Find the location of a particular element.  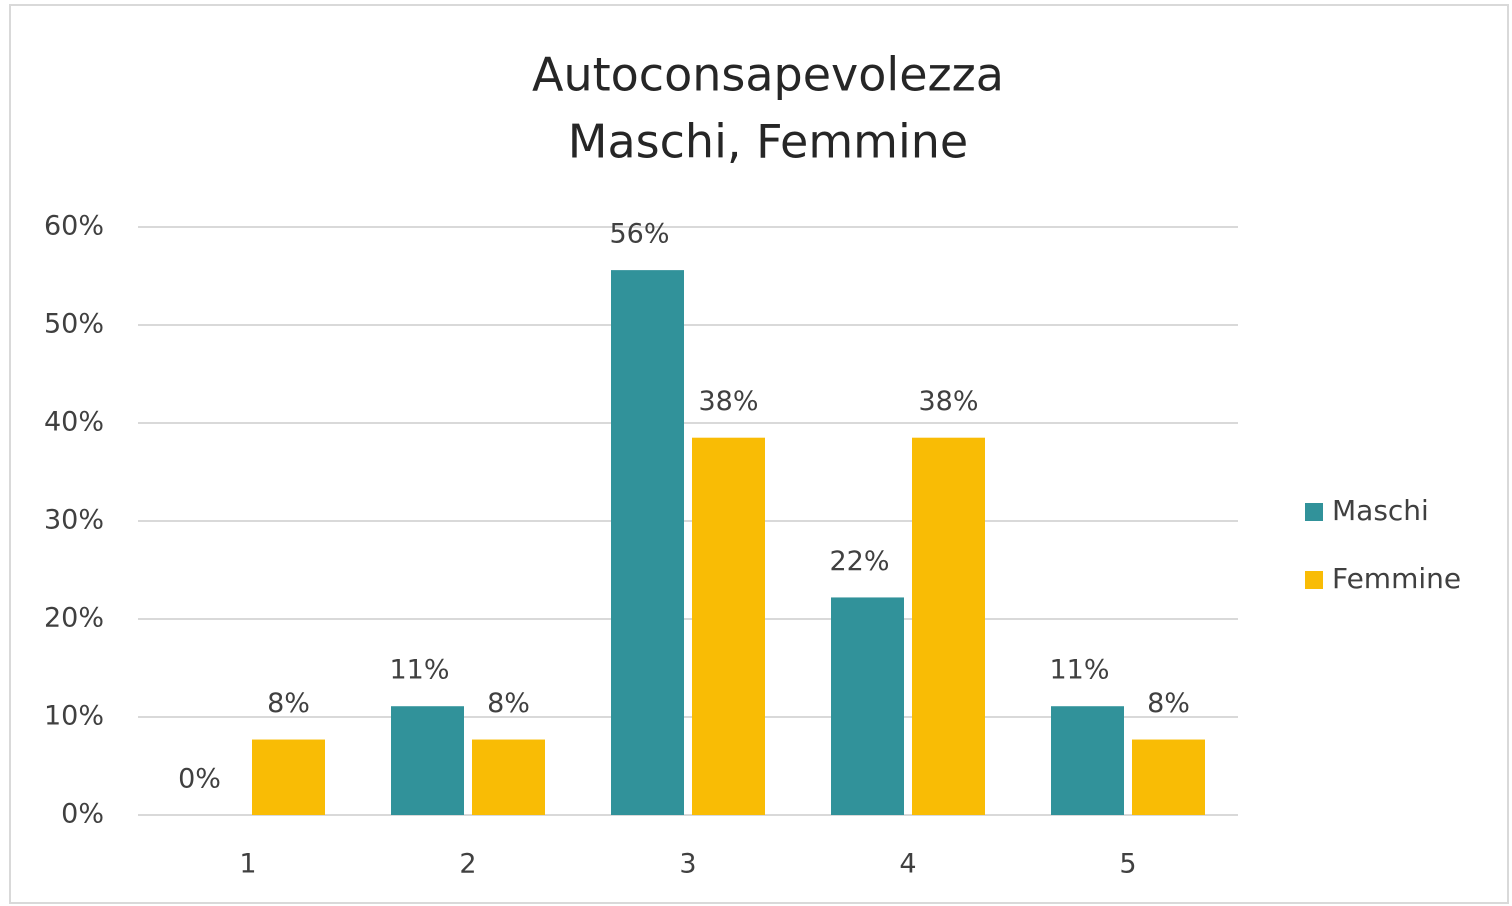

legend-label: Femmine is located at coordinates (1396, 578).